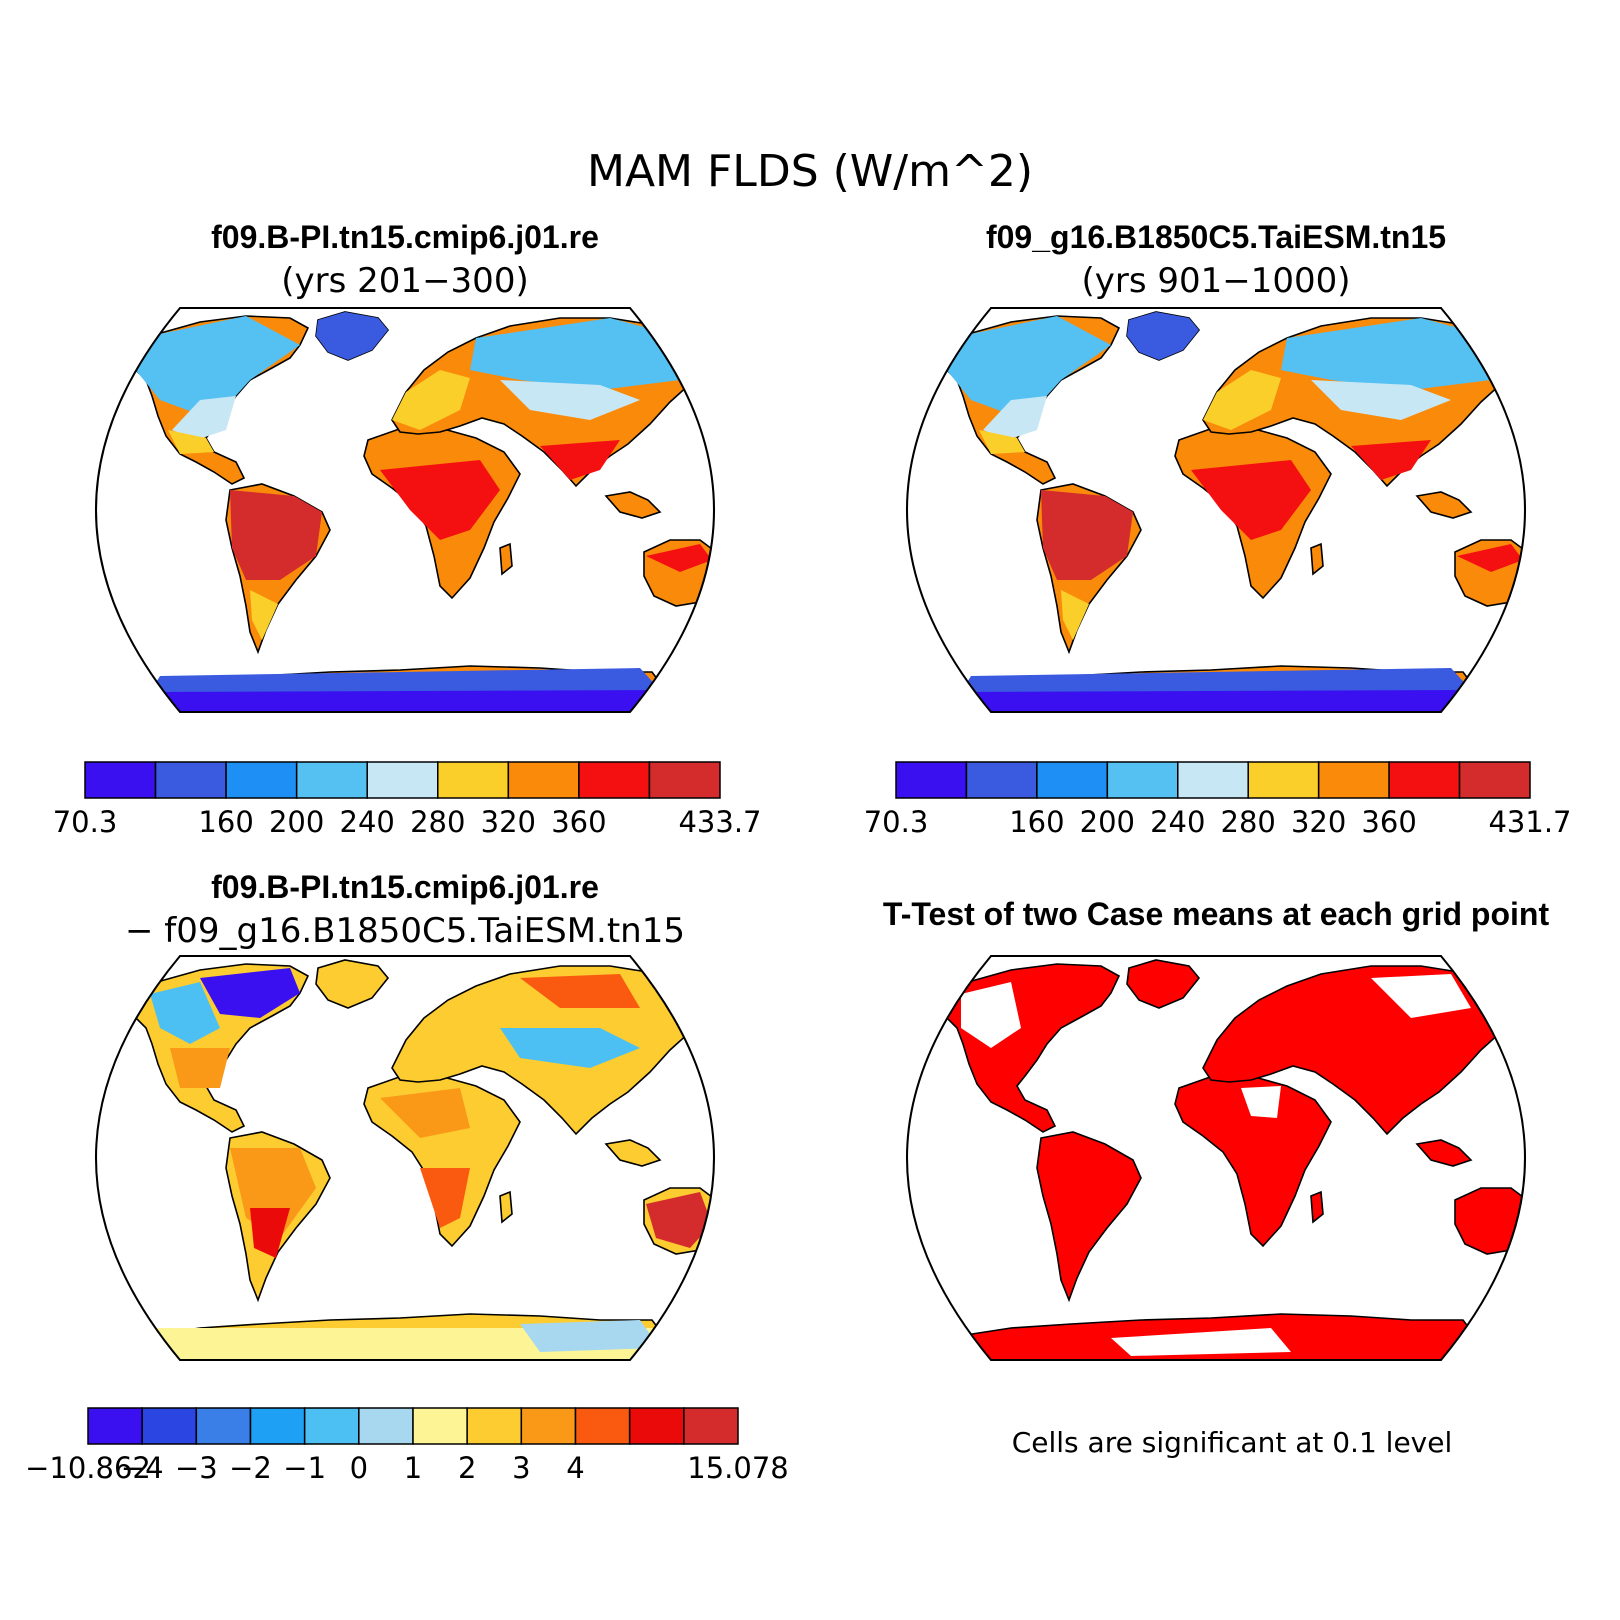  What do you see at coordinates (1232, 1442) in the screenshot?
I see `significance-note: Cells are significant at 0.1 level` at bounding box center [1232, 1442].